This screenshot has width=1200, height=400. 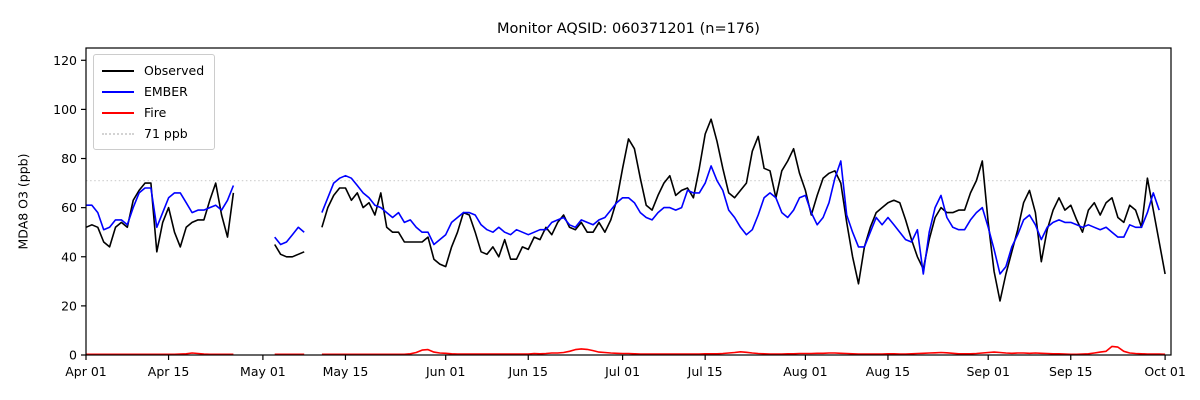 I want to click on fire-line, so click(x=626, y=350).